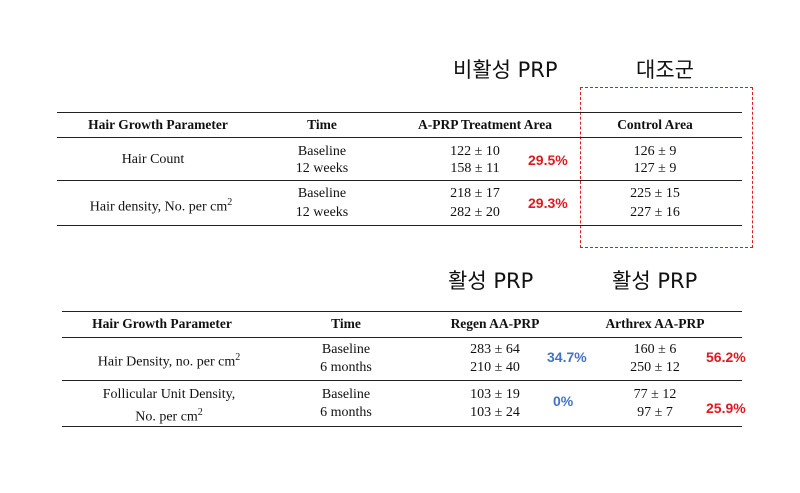  Describe the element at coordinates (322, 168) in the screenshot. I see `table1-row1-time-followup: 12 weeks` at that location.